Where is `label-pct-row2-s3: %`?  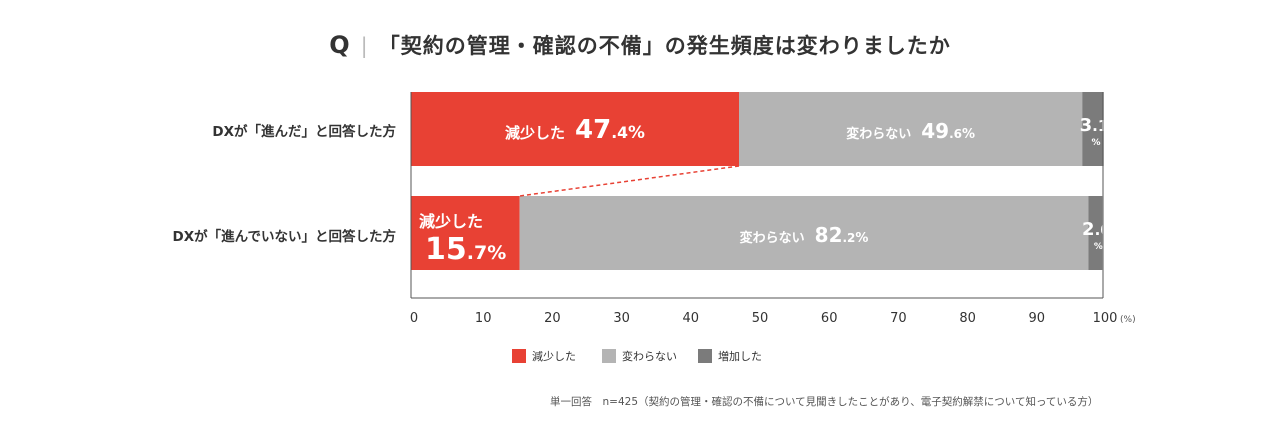
label-pct-row2-s3: % is located at coordinates (1098, 247).